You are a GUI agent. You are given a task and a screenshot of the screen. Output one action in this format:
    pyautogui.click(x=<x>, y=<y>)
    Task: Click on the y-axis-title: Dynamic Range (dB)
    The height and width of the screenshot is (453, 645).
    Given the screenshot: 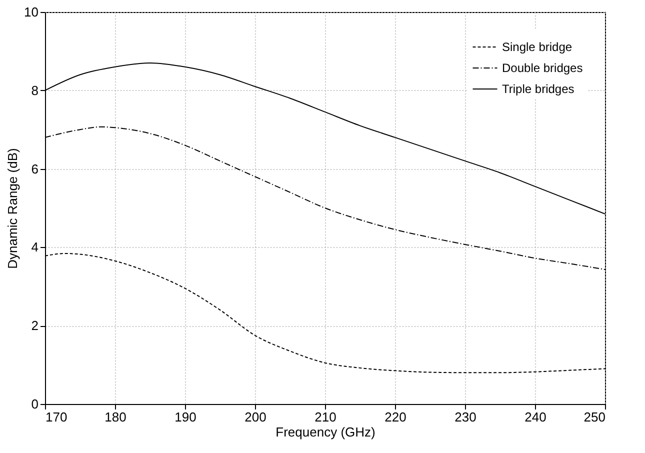 What is the action you would take?
    pyautogui.click(x=12, y=208)
    